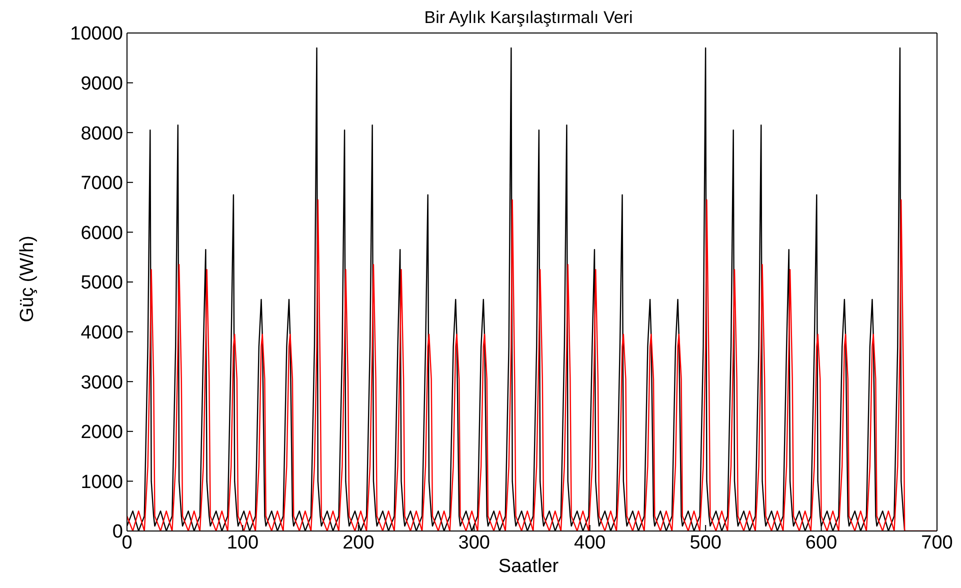 This screenshot has height=588, width=961. Describe the element at coordinates (474, 543) in the screenshot. I see `x-tick-label: 300` at that location.